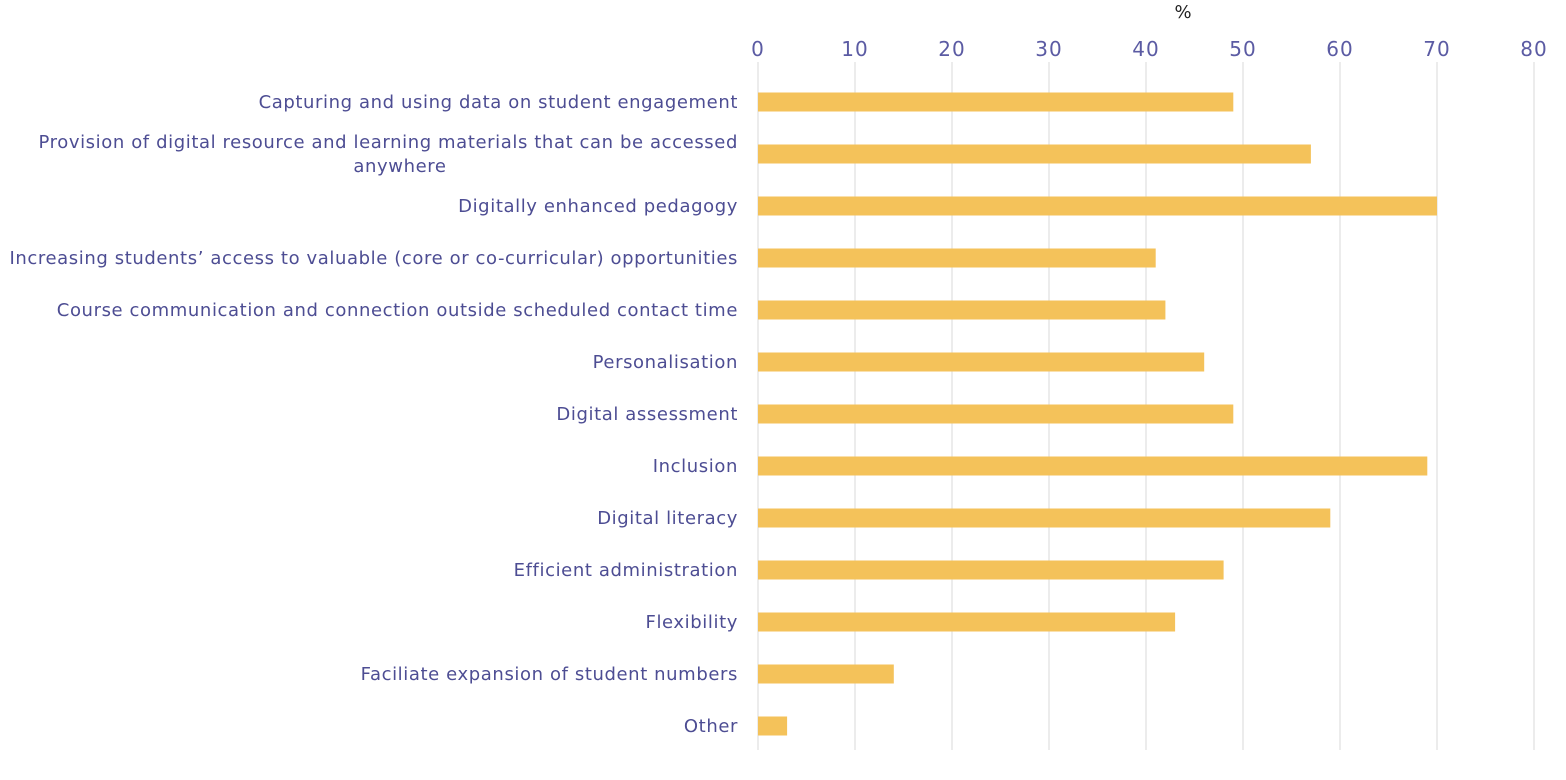 The height and width of the screenshot is (780, 1566). I want to click on category-label: Faciliate expansion of student numbers, so click(549, 674).